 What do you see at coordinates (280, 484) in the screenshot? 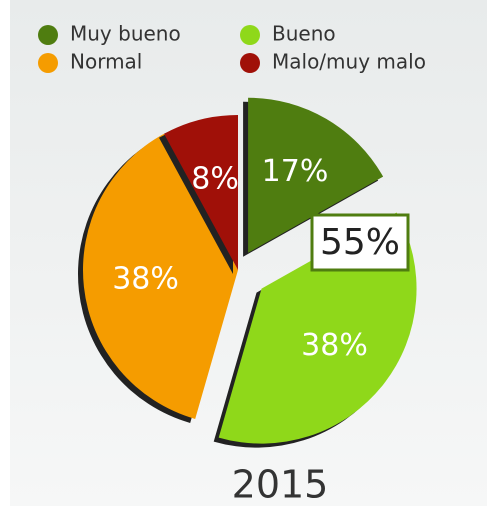
I see `chart-title: 2015` at bounding box center [280, 484].